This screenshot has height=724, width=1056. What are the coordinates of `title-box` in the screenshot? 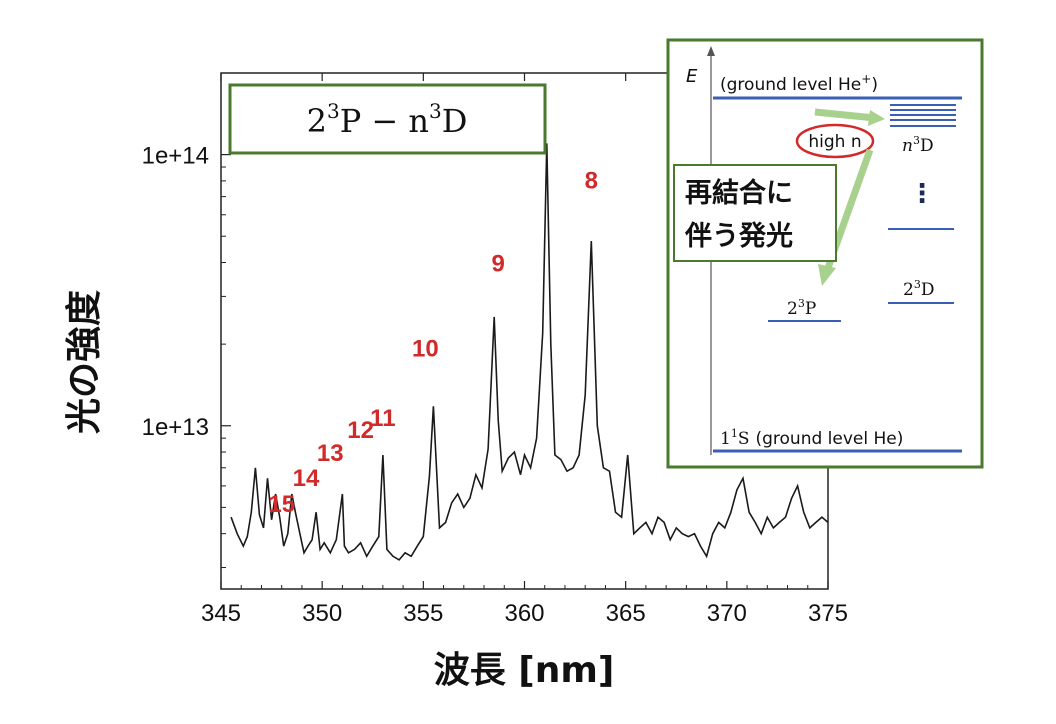 It's located at (387, 119).